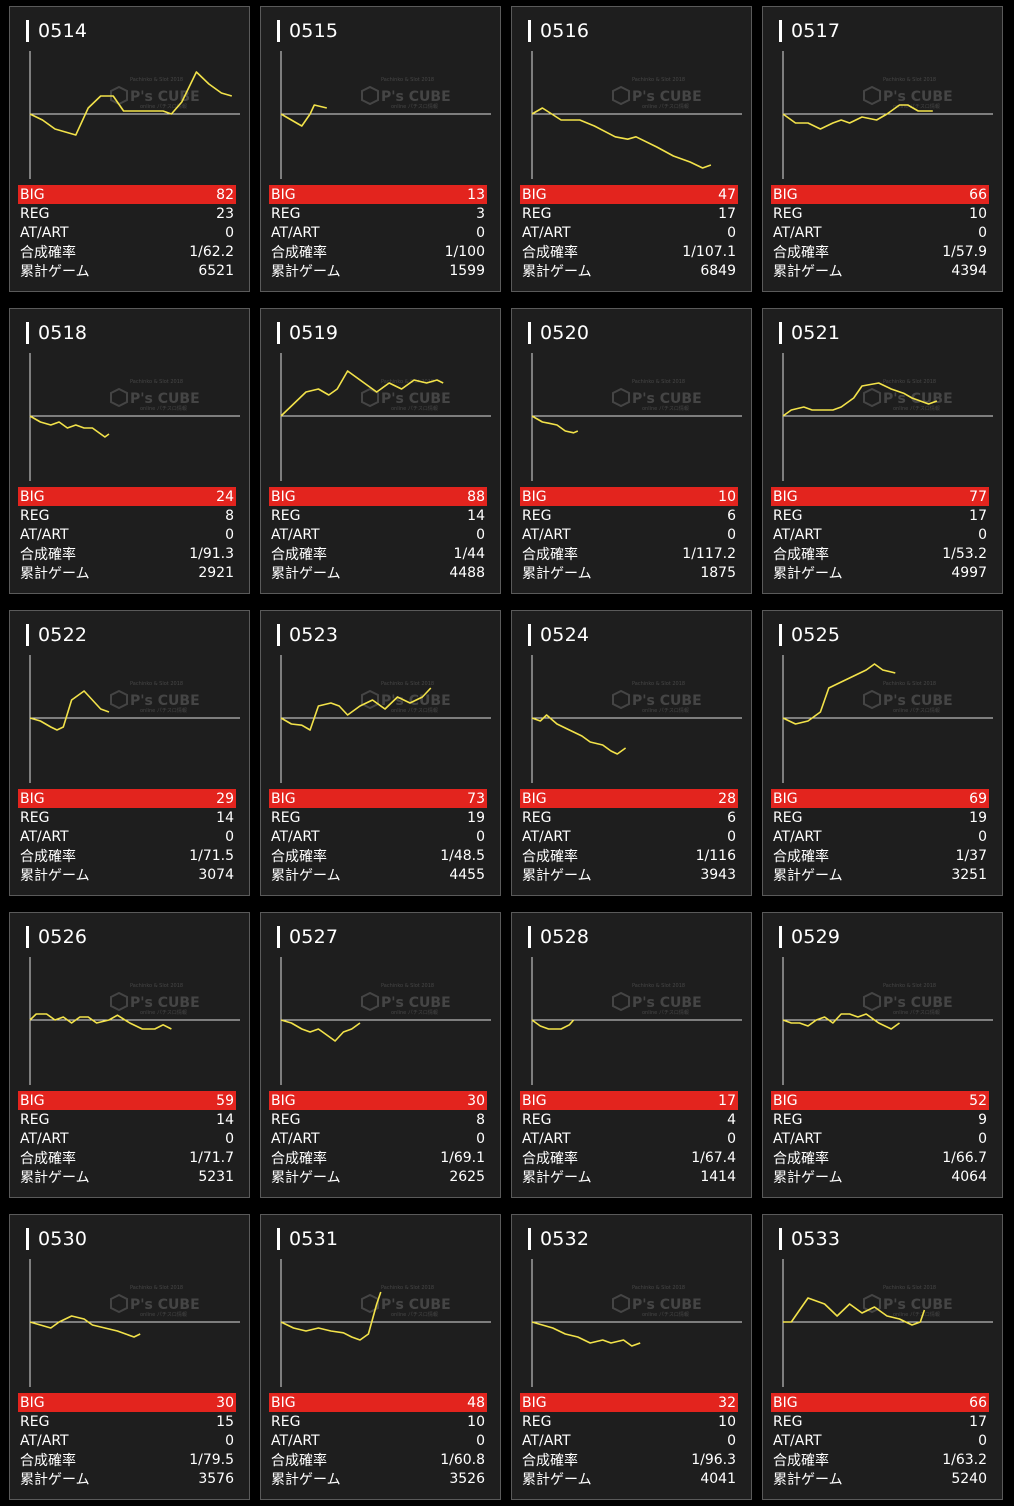 Image resolution: width=1014 pixels, height=1506 pixels. What do you see at coordinates (56, 333) in the screenshot?
I see `machine-header: 0518` at bounding box center [56, 333].